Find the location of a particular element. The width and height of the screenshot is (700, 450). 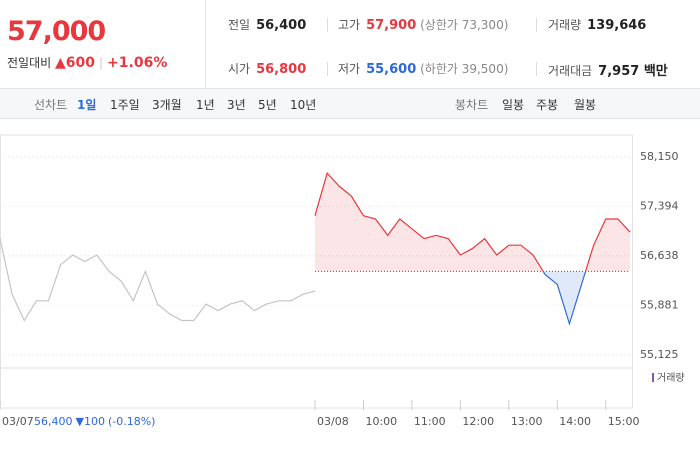

line-up is located at coordinates (472, 221).